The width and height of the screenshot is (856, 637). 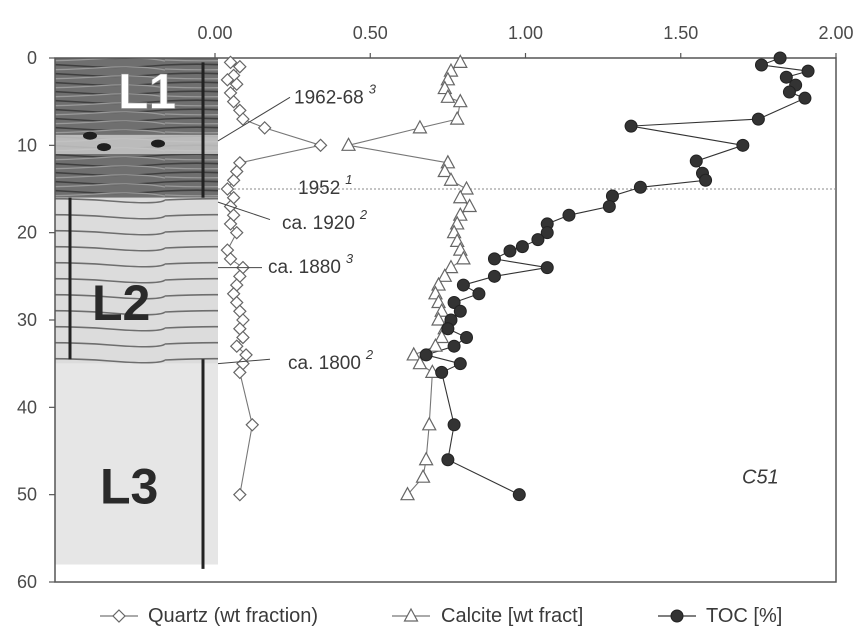 I want to click on core-section-l1, so click(x=136, y=128).